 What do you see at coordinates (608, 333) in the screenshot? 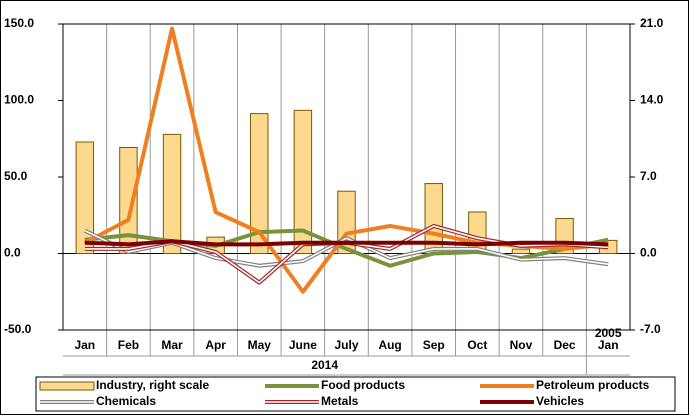
I see `x-group-label: 2005` at bounding box center [608, 333].